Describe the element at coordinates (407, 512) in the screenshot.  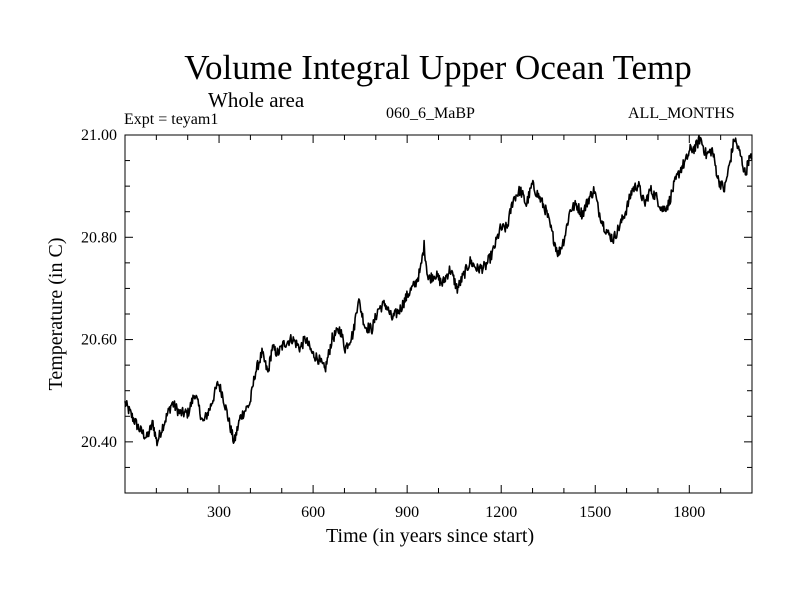
I see `x-tick-label: 900` at that location.